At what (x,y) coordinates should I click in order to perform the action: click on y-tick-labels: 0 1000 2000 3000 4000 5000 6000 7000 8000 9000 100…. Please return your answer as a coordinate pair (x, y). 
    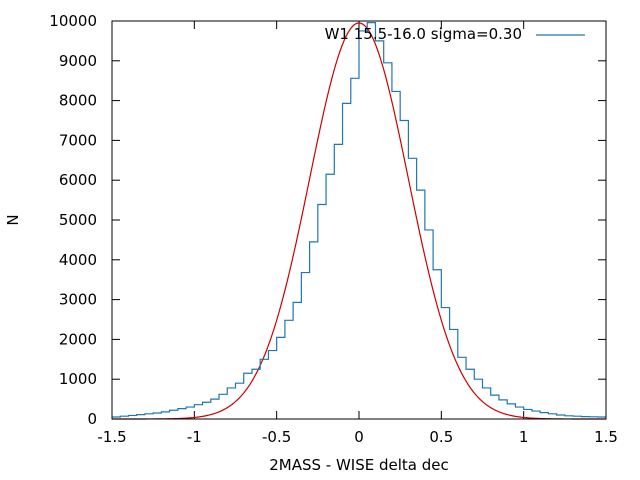
    Looking at the image, I should click on (73, 220).